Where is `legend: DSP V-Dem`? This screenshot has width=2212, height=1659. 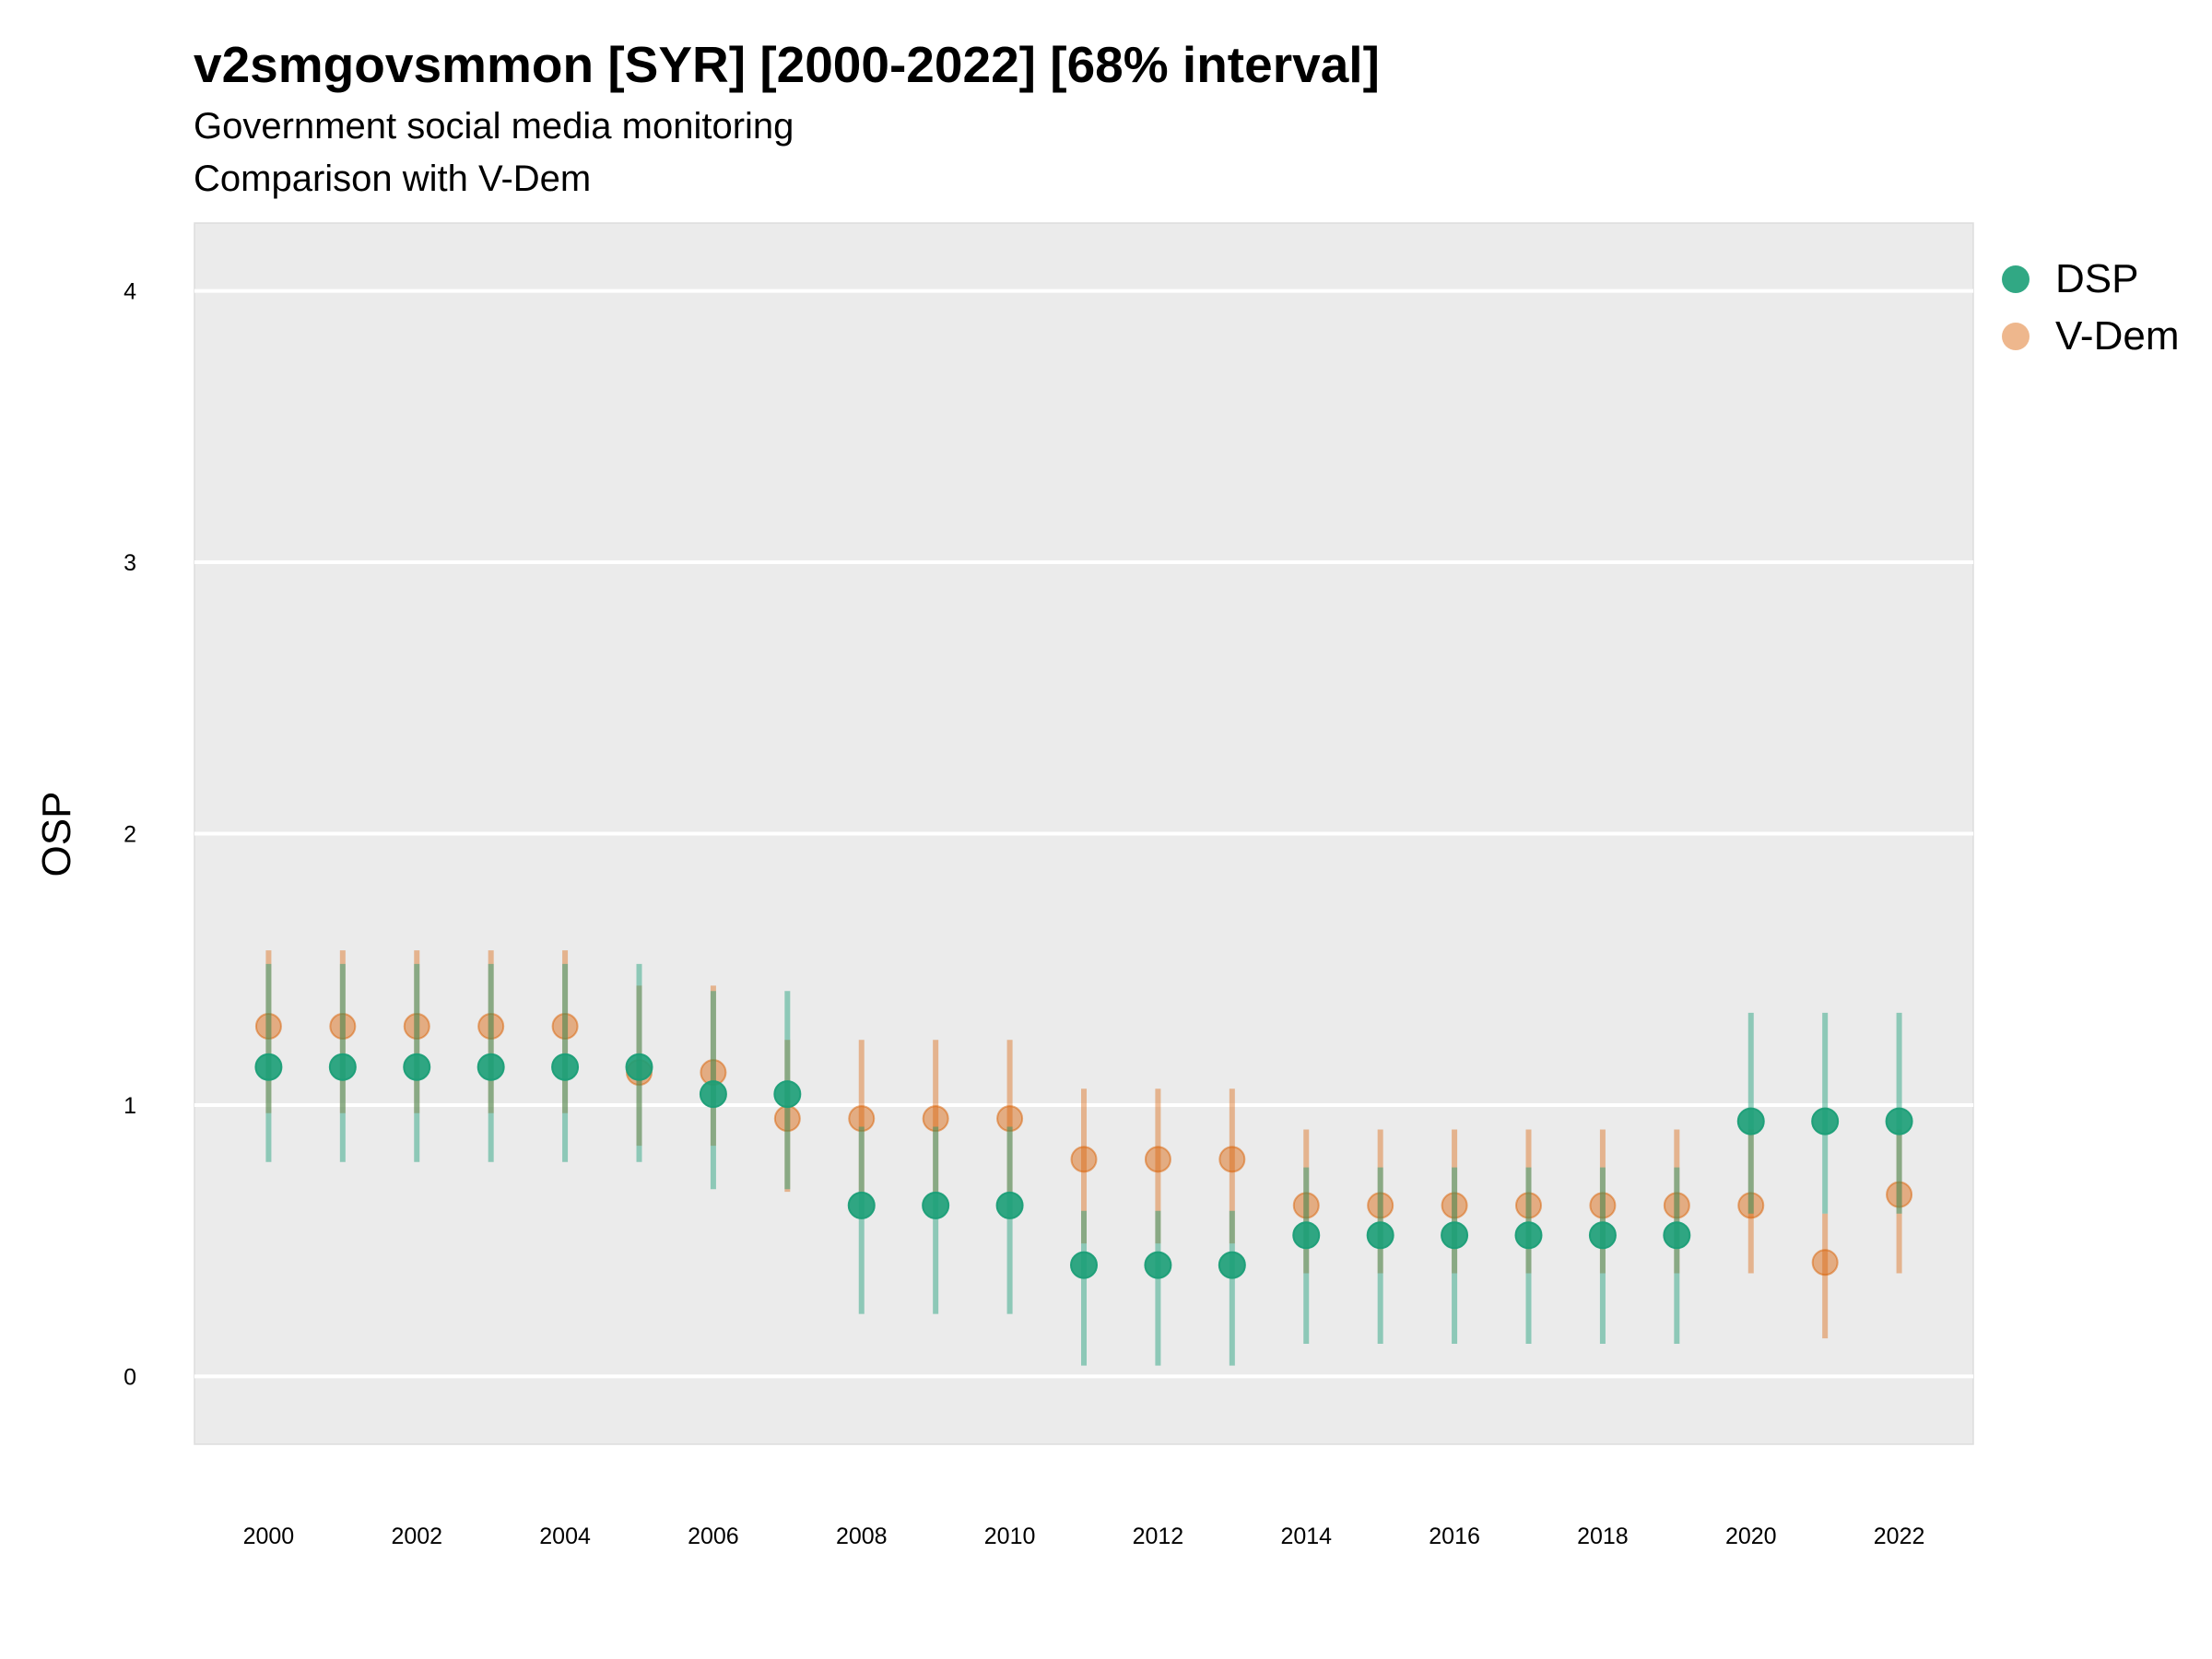
legend: DSP V-Dem is located at coordinates (2090, 308).